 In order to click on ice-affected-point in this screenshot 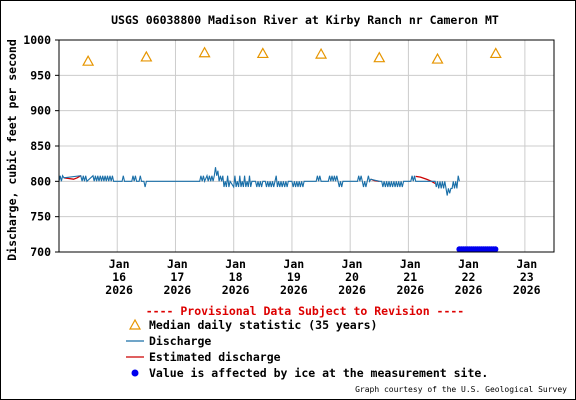, I will do `click(495, 249)`.